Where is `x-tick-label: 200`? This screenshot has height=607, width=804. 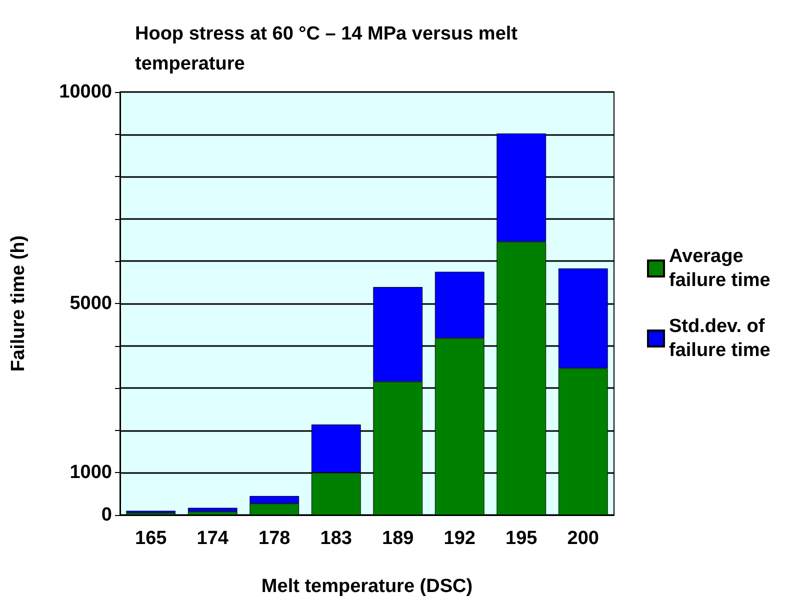
x-tick-label: 200 is located at coordinates (583, 538).